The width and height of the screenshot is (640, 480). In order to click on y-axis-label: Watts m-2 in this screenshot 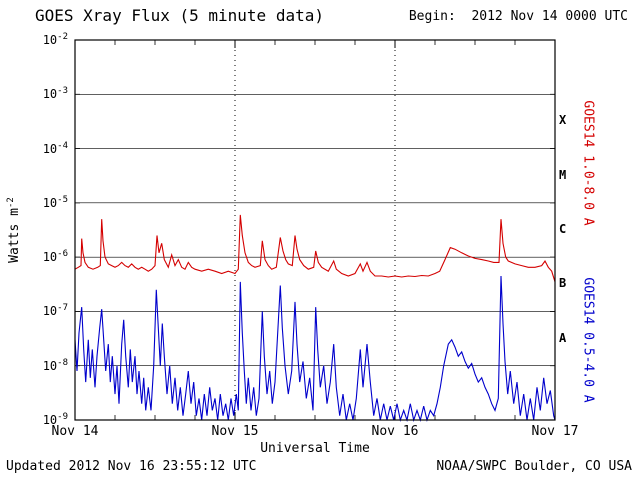, I will do `click(14, 230)`.